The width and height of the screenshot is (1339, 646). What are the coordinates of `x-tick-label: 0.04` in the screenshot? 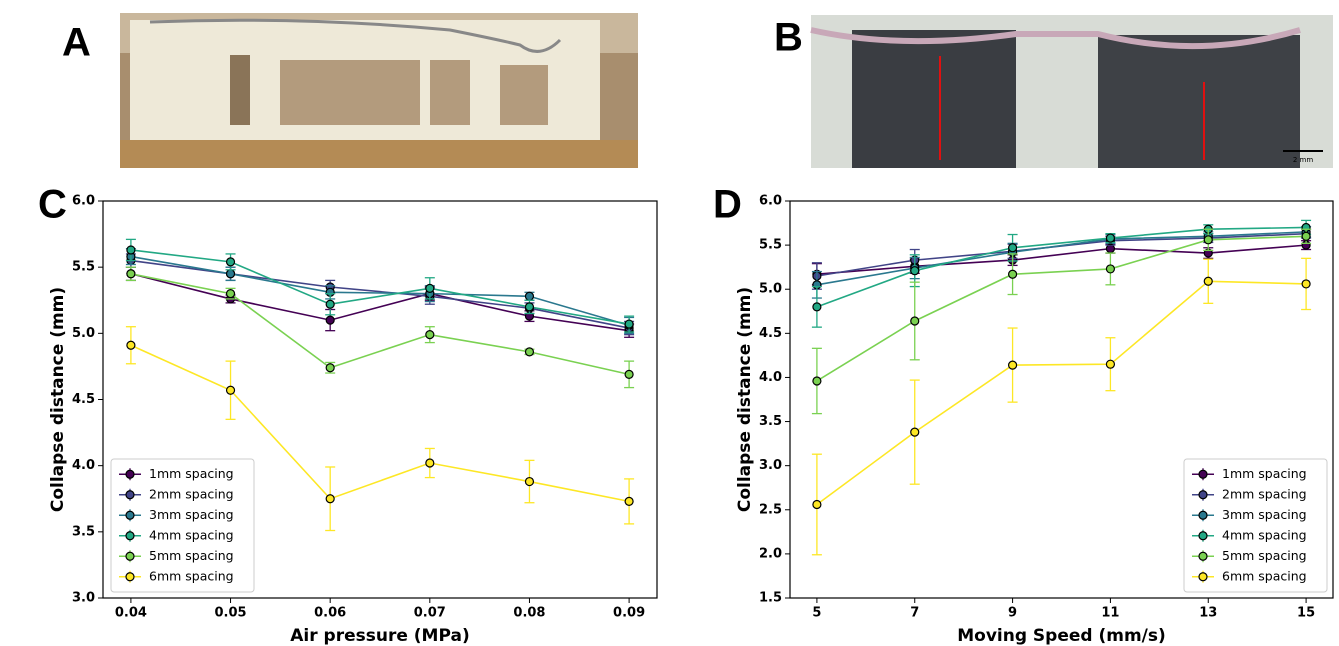 It's located at (131, 613).